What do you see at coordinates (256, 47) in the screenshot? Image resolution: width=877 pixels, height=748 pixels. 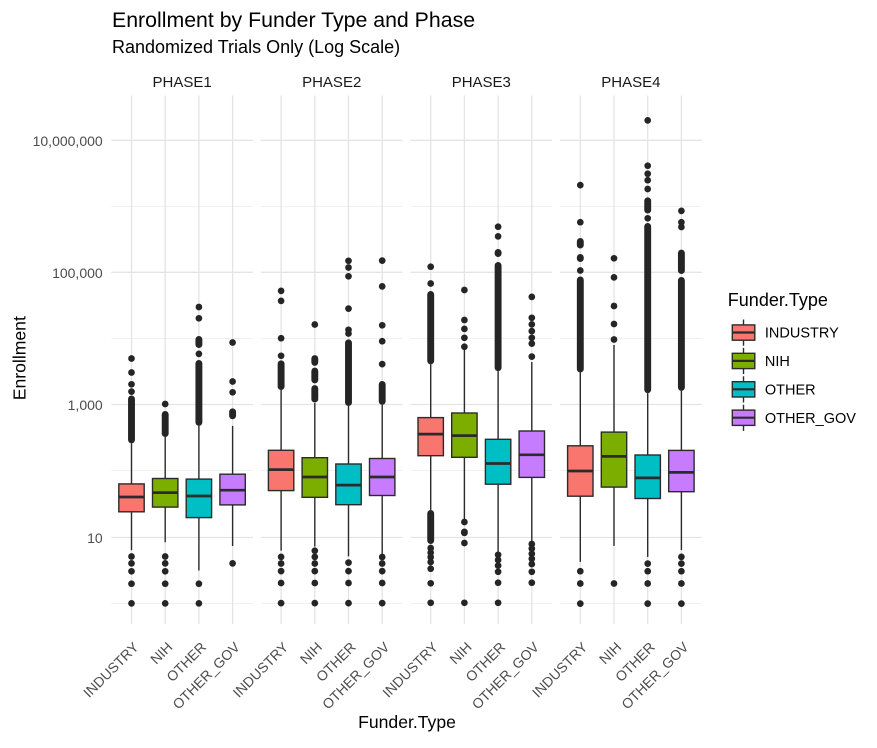 I see `svg-text:Randomized Trials Only (Log Sc: Randomized Trials Only (Log Scale)` at bounding box center [256, 47].